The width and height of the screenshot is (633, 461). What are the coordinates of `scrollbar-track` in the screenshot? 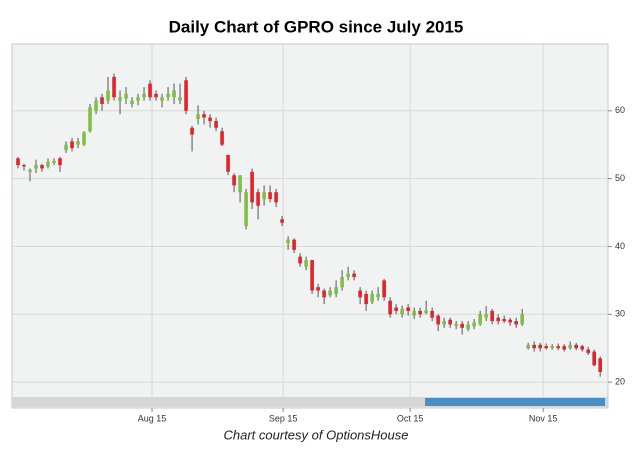 It's located at (310, 402).